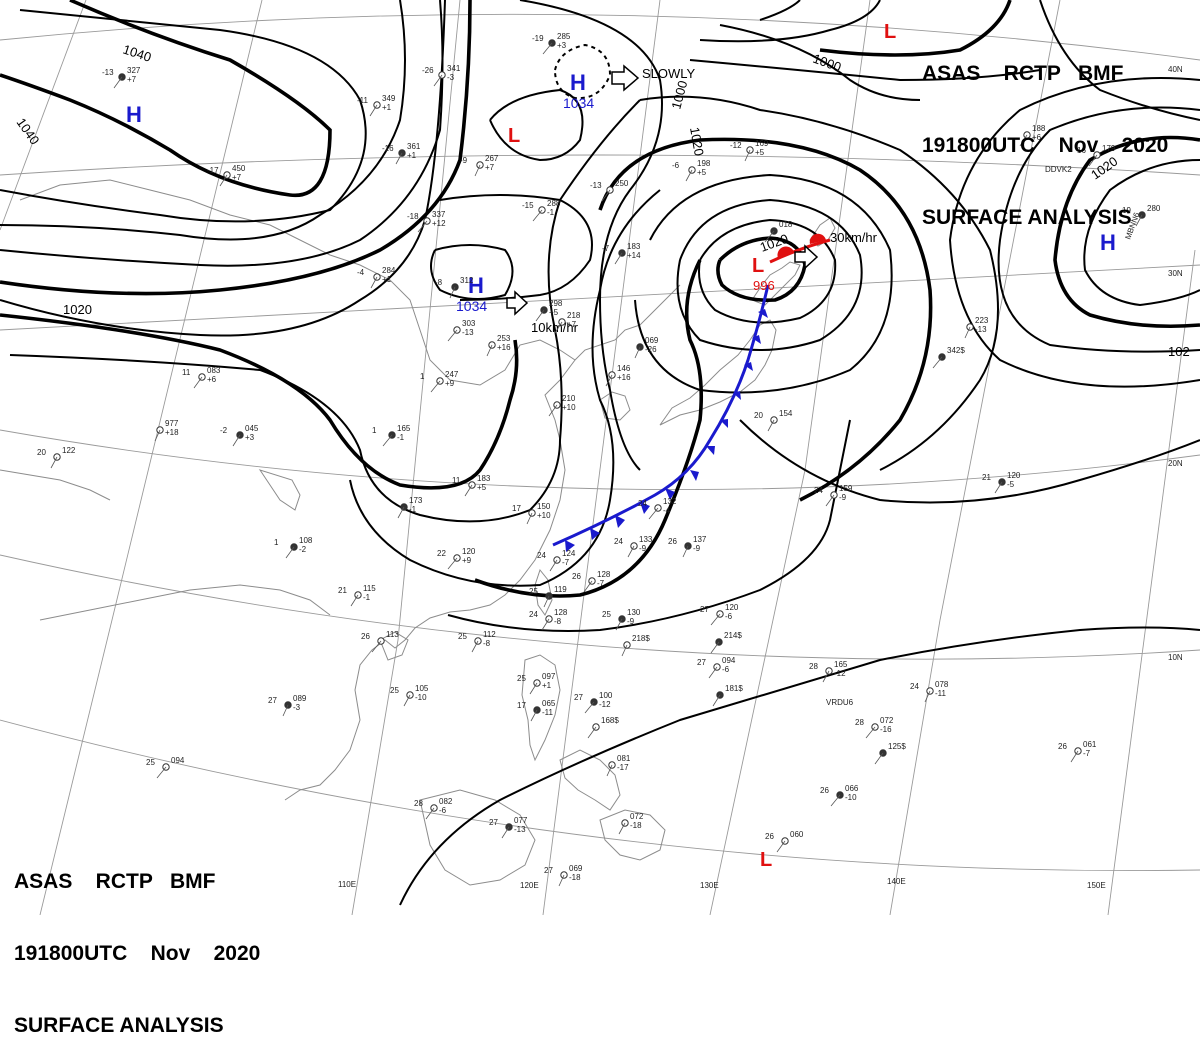 The image size is (1200, 1062). I want to click on station-plot: -15 288-1, so click(541, 210).